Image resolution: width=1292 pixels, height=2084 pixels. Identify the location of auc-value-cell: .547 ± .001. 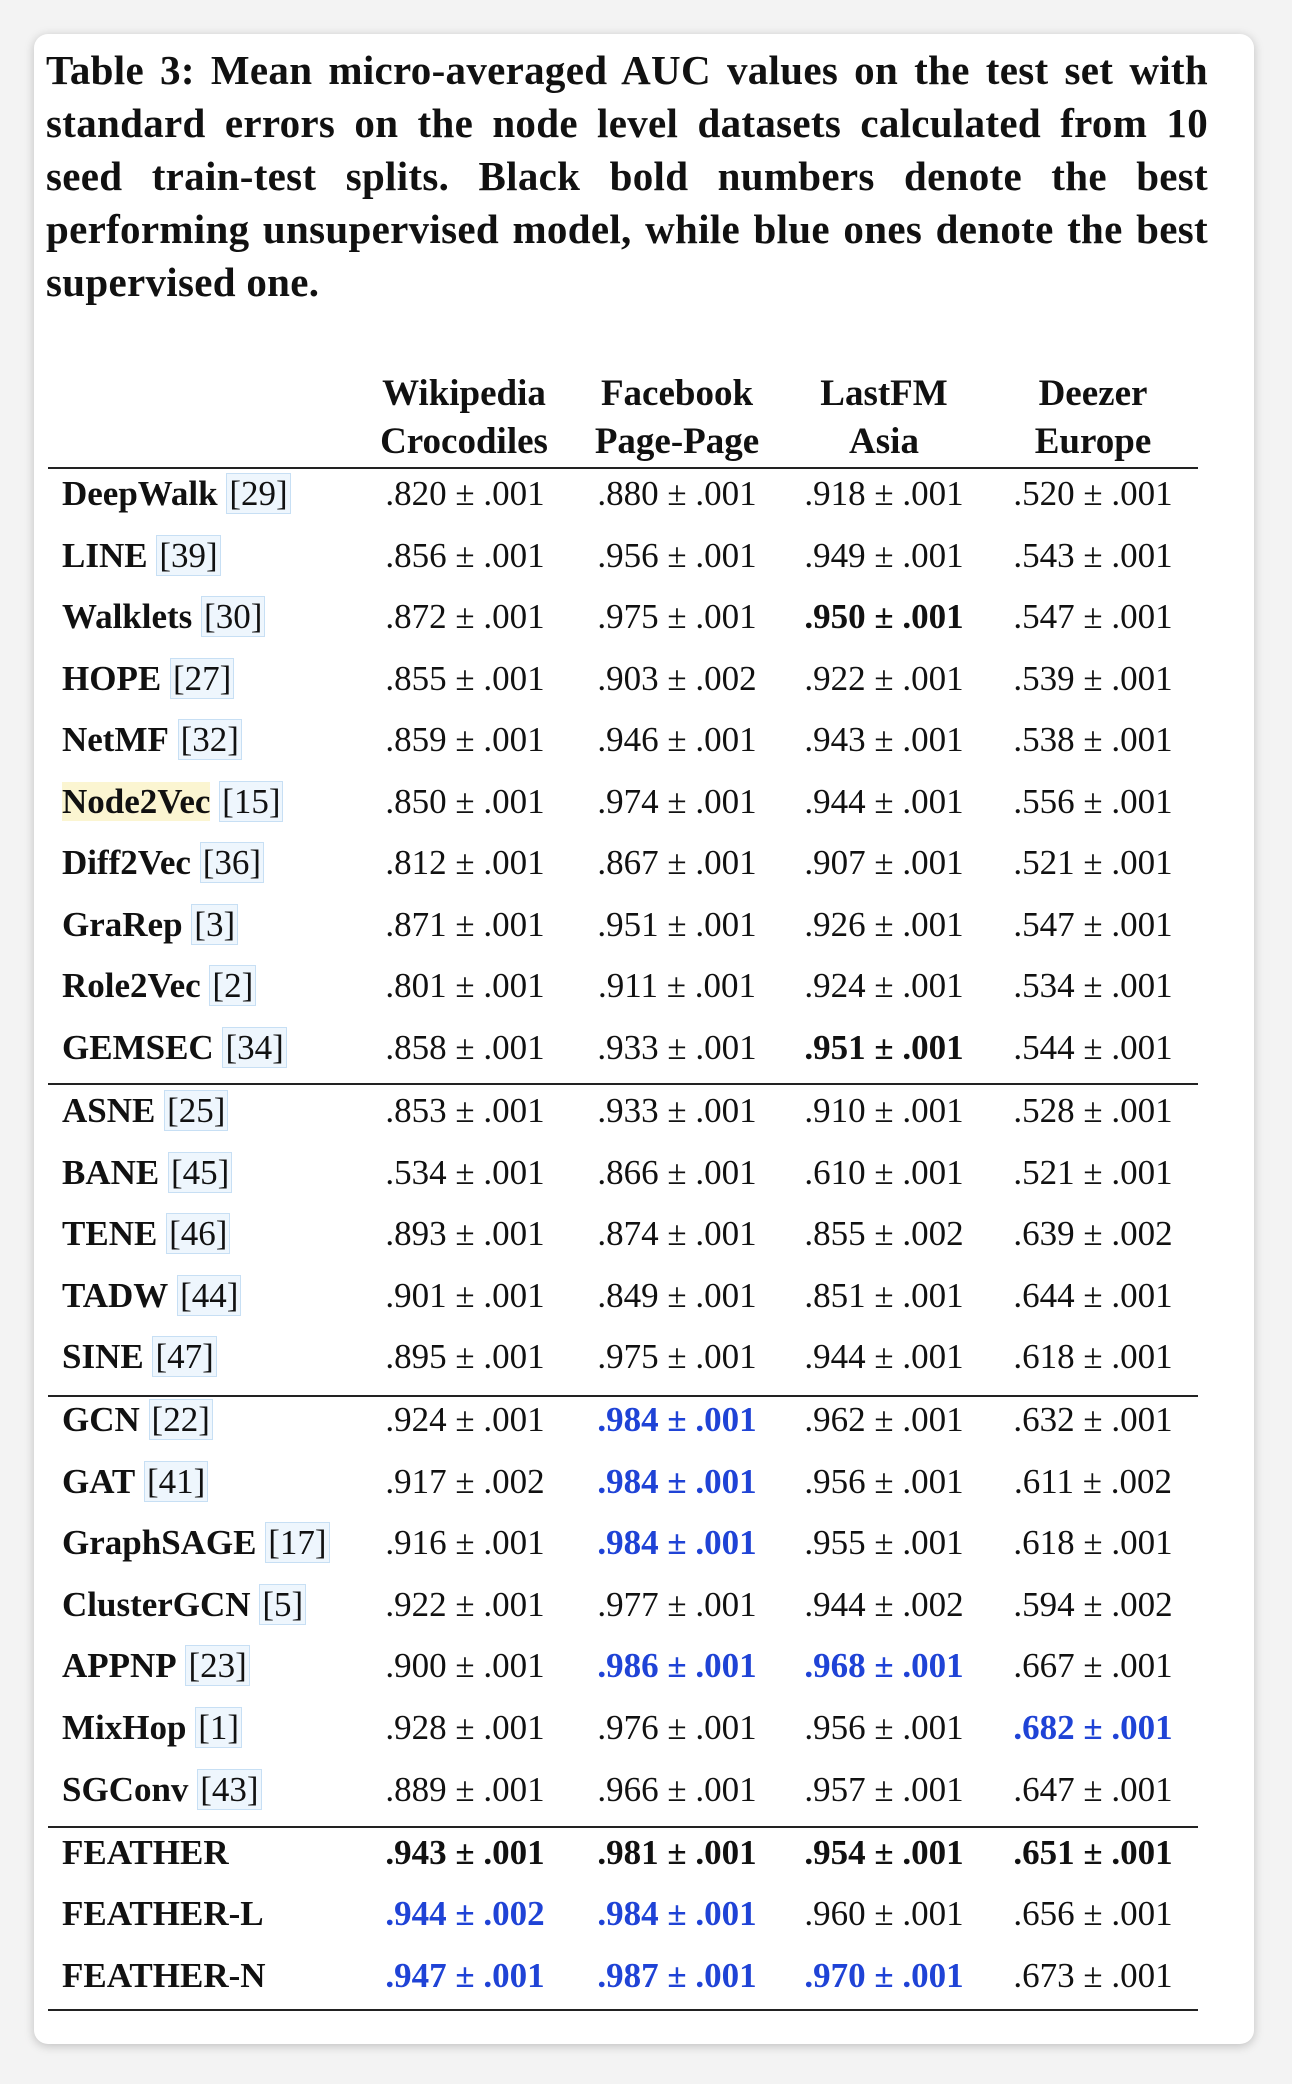
(1093, 617).